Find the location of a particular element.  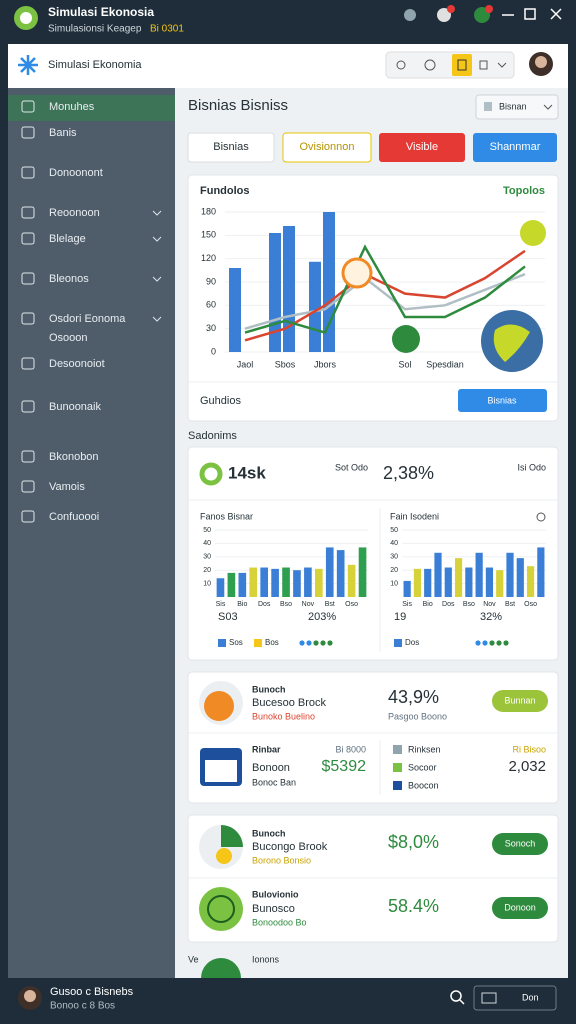

item-value: 43,9% is located at coordinates (413, 697).